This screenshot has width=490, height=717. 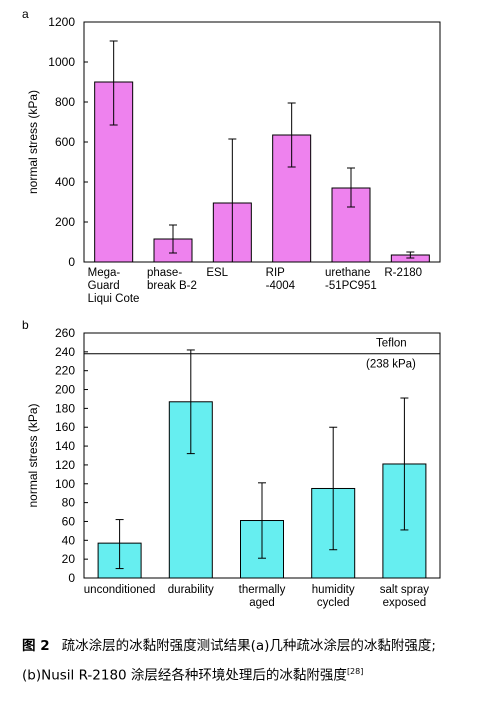 I want to click on caption-reference: [28], so click(x=355, y=671).